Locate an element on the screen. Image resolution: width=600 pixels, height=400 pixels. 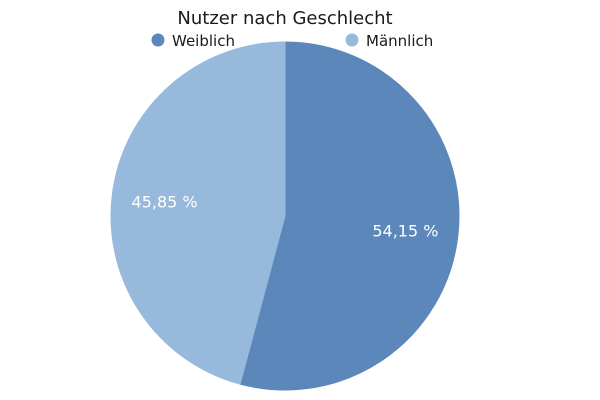
pie-labels: 54,15 % 45,85 % is located at coordinates (285, 217).